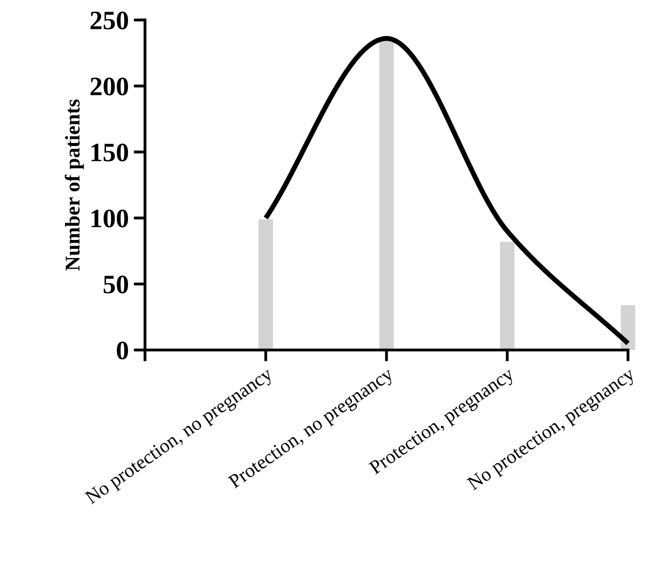 The height and width of the screenshot is (564, 646). What do you see at coordinates (122, 351) in the screenshot?
I see `y-tick-label: 0` at bounding box center [122, 351].